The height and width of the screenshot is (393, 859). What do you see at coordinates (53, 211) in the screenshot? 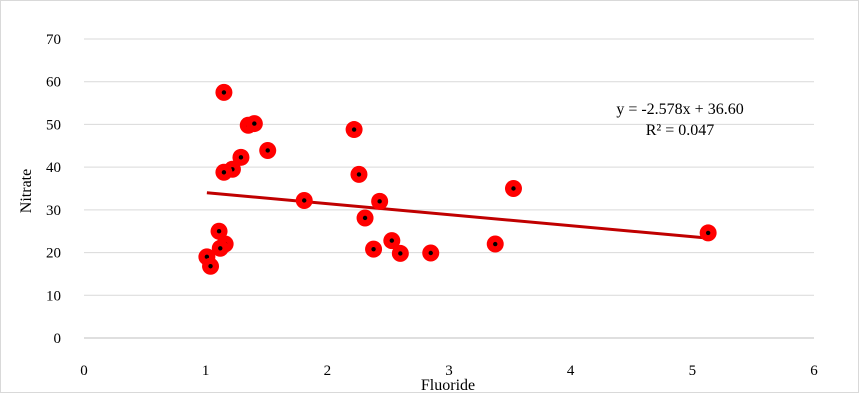
I see `y-tick-label: 30` at bounding box center [53, 211].